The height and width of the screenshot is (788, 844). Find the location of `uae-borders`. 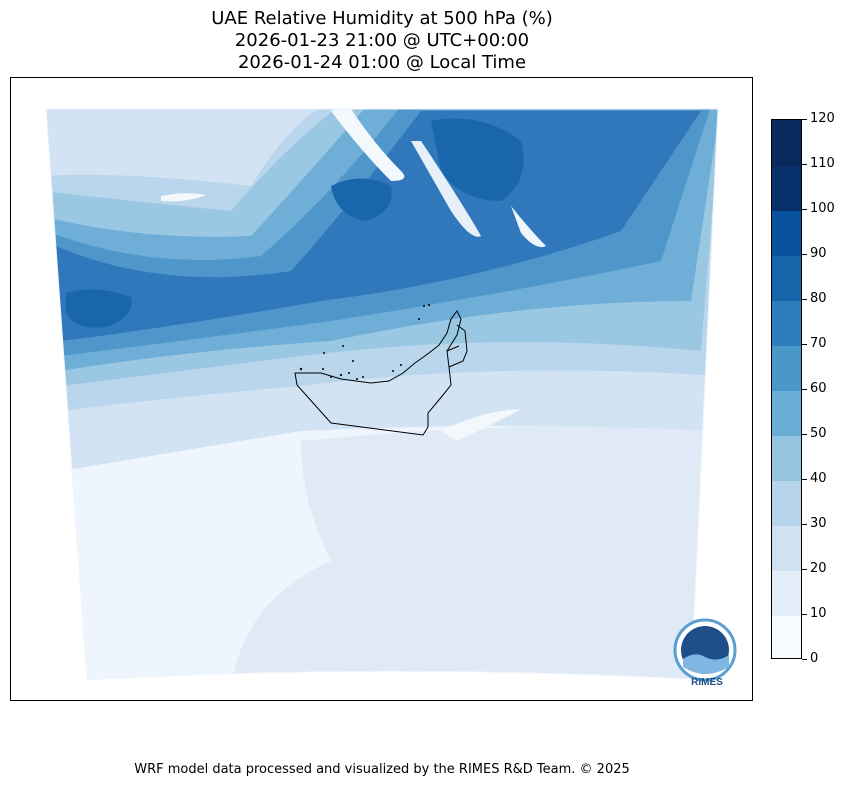

uae-borders is located at coordinates (381, 373).